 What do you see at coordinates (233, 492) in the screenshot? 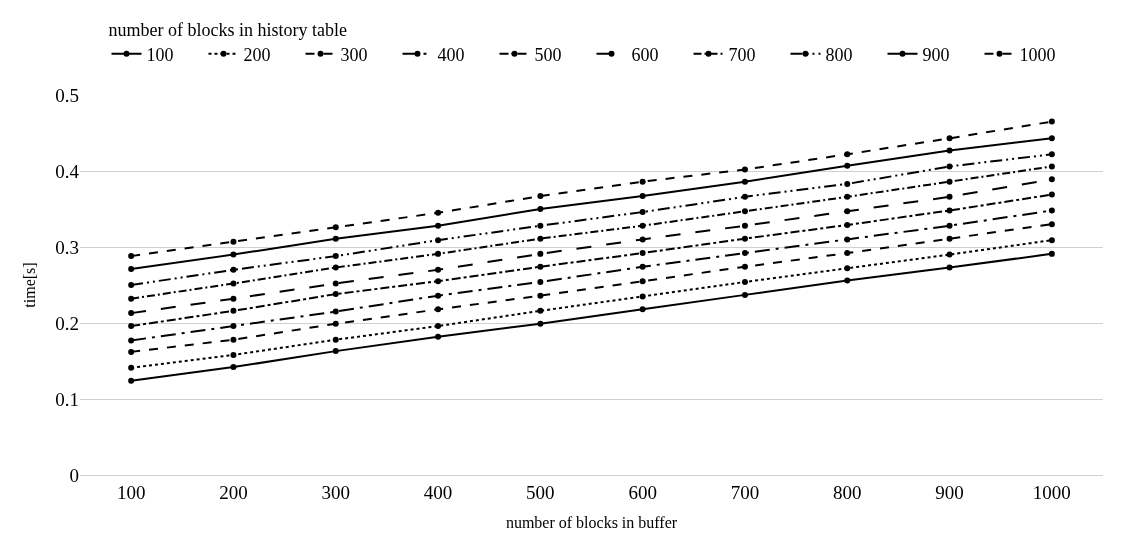
I see `x-tick-label: 200` at bounding box center [233, 492].